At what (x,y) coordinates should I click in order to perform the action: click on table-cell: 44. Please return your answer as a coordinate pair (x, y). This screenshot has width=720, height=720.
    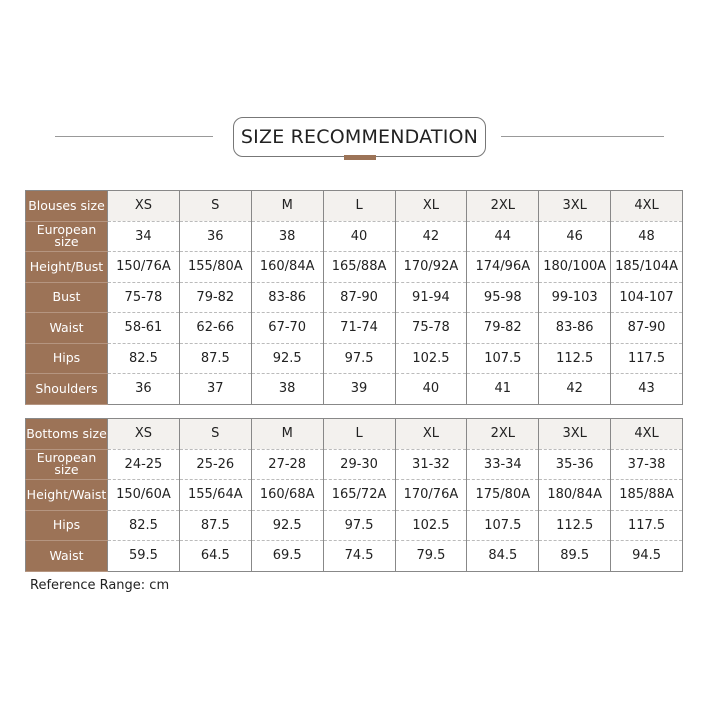
    Looking at the image, I should click on (502, 236).